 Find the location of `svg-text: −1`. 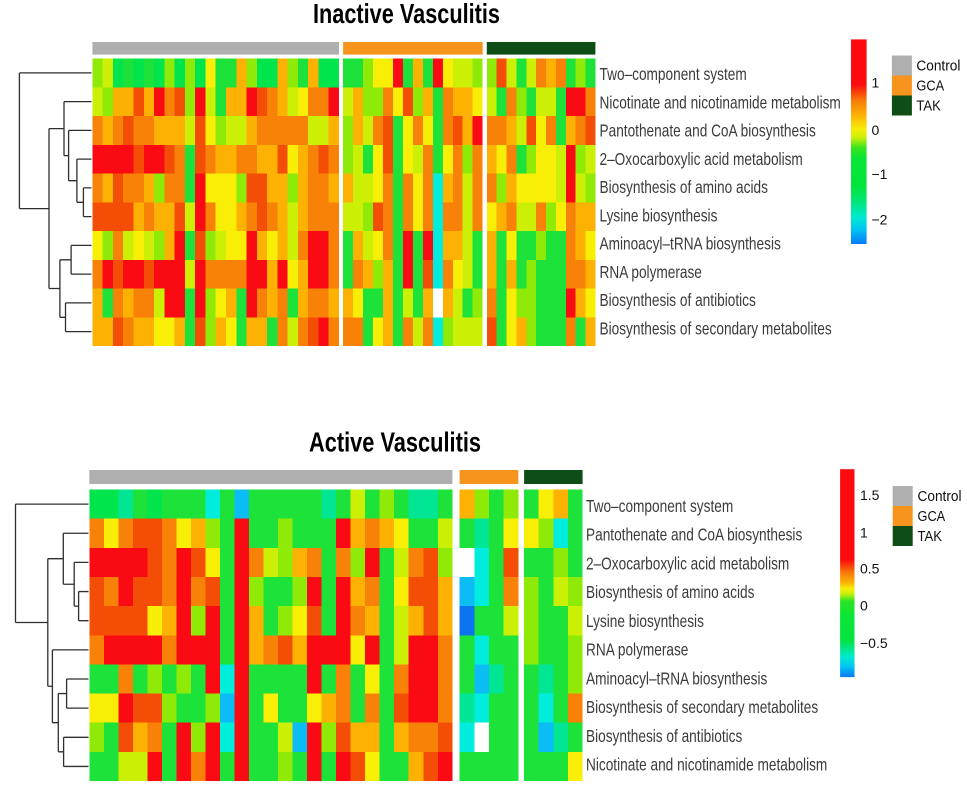

svg-text: −1 is located at coordinates (880, 174).